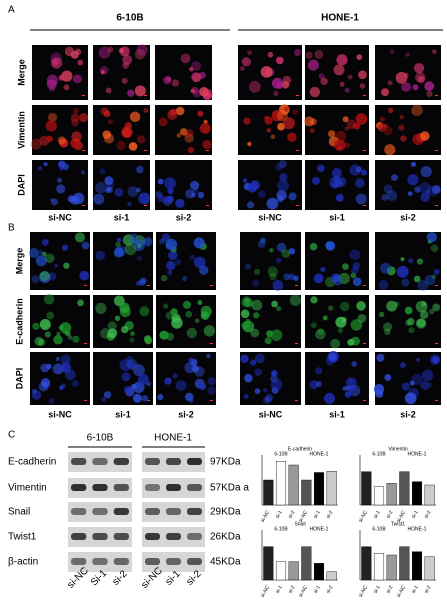 This screenshot has height=600, width=447. Describe the element at coordinates (186, 414) in the screenshot. I see `column-label: si-2` at that location.